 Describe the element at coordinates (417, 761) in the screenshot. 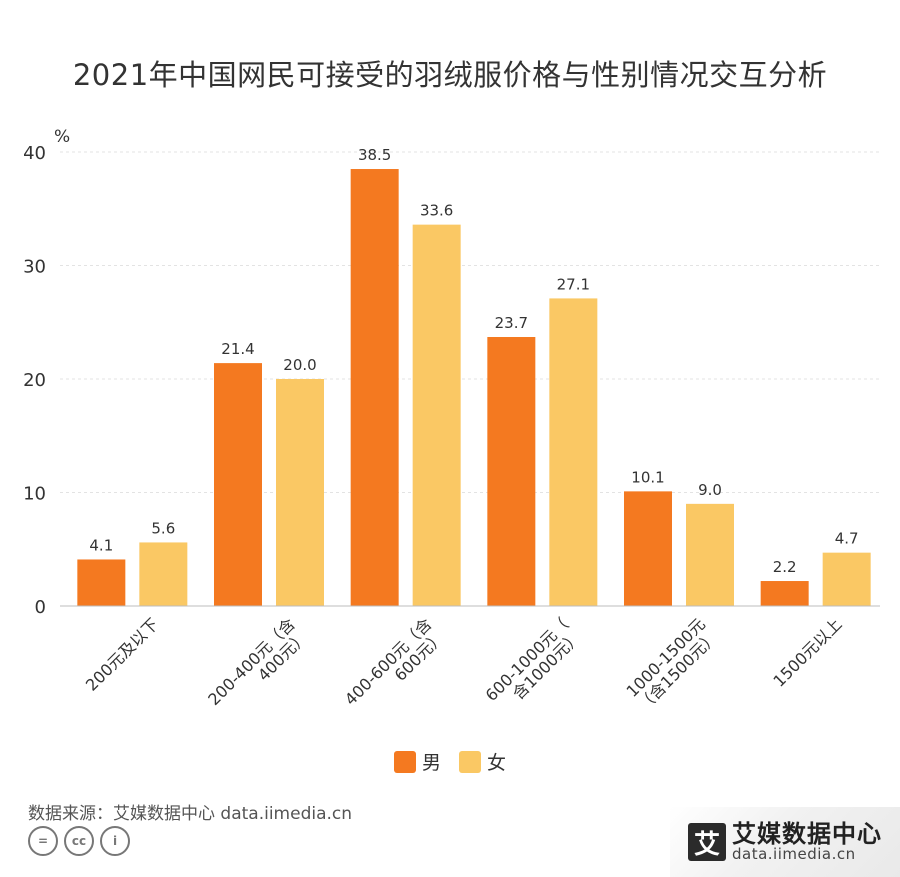

I see `legend-item-male: 男` at that location.